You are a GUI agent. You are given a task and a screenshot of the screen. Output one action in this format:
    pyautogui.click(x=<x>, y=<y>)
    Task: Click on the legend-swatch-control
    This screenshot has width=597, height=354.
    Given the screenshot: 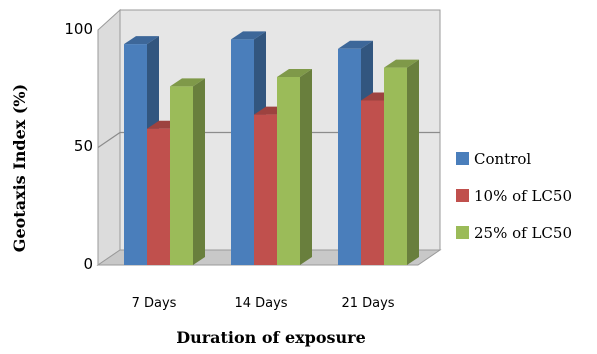 What is the action you would take?
    pyautogui.click(x=462, y=158)
    